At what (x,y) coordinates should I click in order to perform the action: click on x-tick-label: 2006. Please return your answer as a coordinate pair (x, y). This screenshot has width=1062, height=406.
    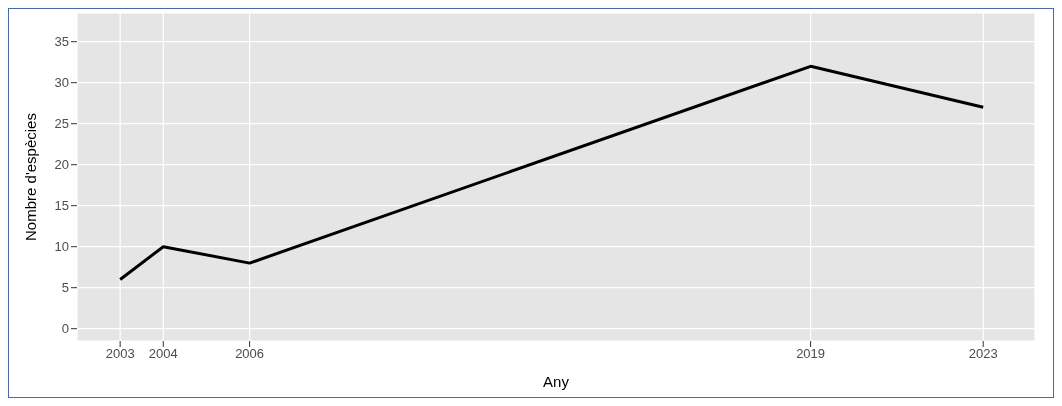
    Looking at the image, I should click on (250, 354).